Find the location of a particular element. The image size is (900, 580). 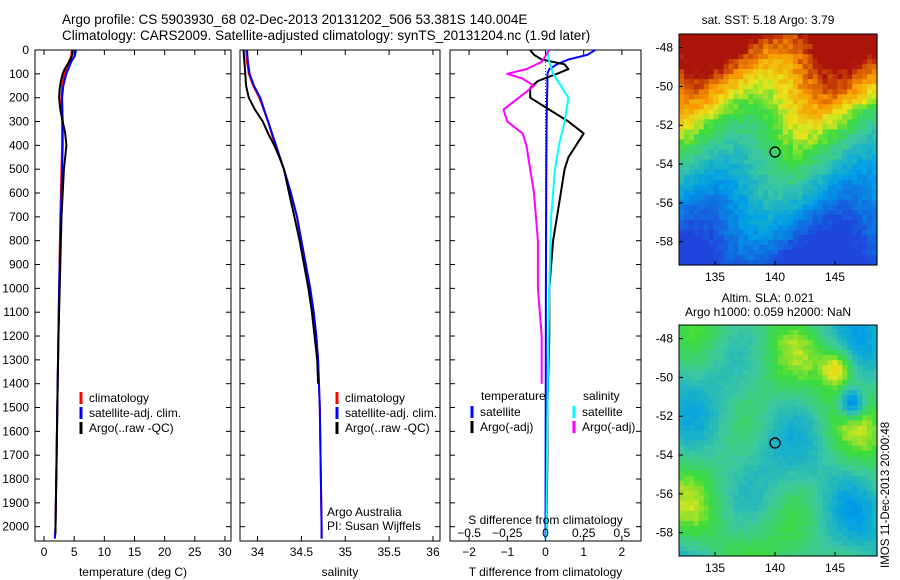

temperature-xtick-label: 10 is located at coordinates (105, 552).